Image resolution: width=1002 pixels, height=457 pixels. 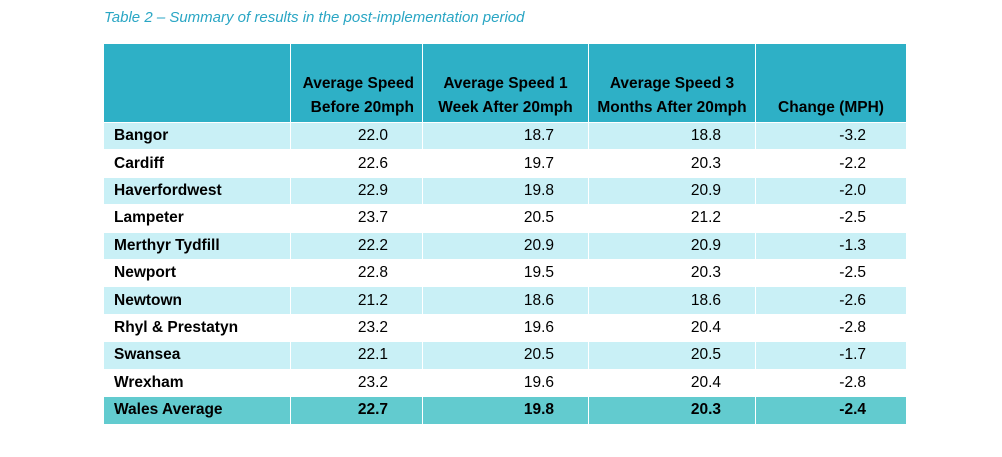 I want to click on table-row: Merthyr Tydfill 22.2 20.9 20.9 -1.3, so click(x=505, y=245).